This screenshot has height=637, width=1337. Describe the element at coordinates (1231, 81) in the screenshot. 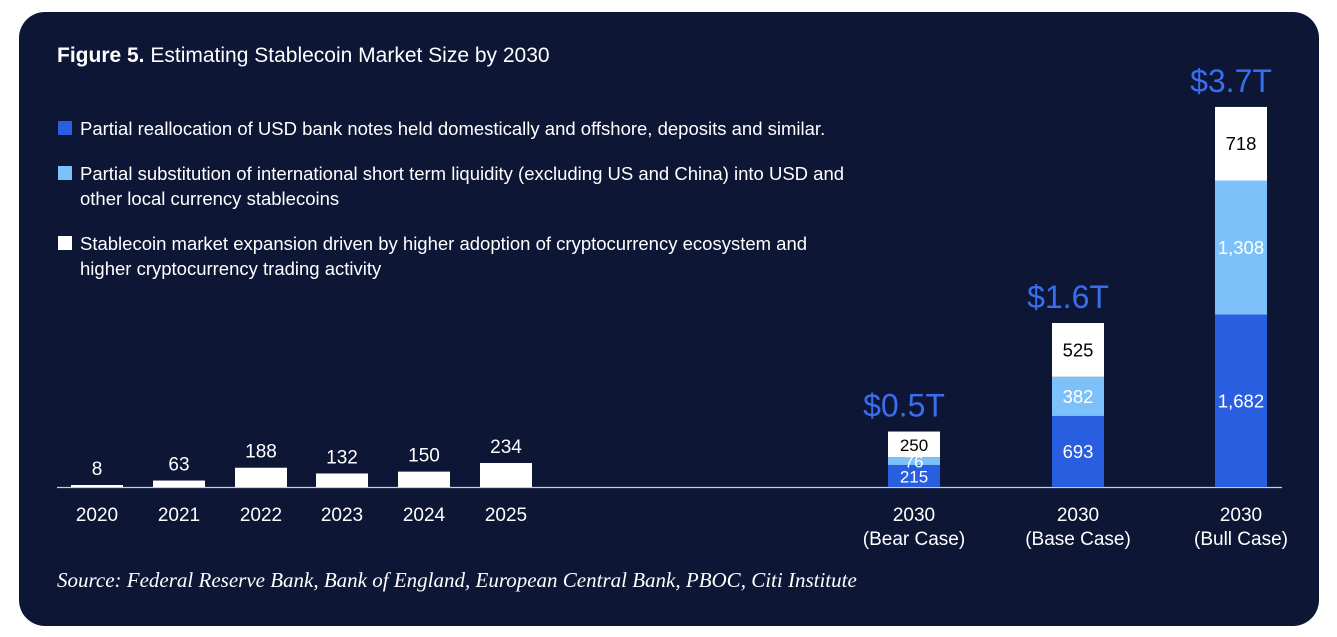

I see `total-label-bull-case: $3.7T` at that location.